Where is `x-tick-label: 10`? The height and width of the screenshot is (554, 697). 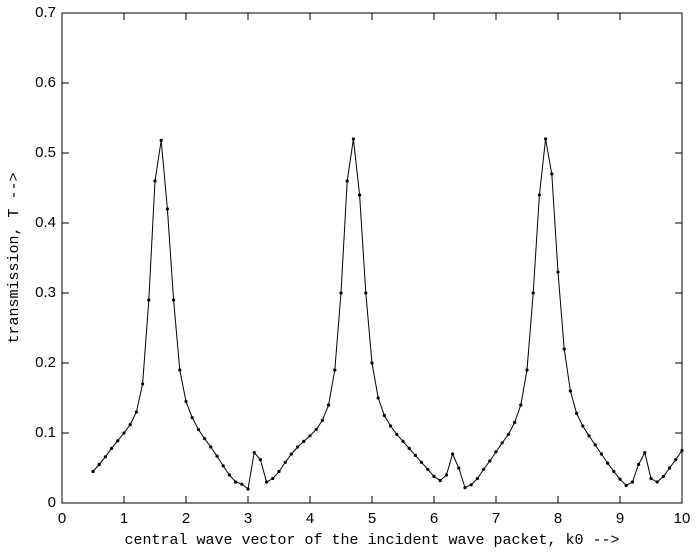
x-tick-label: 10 is located at coordinates (682, 518).